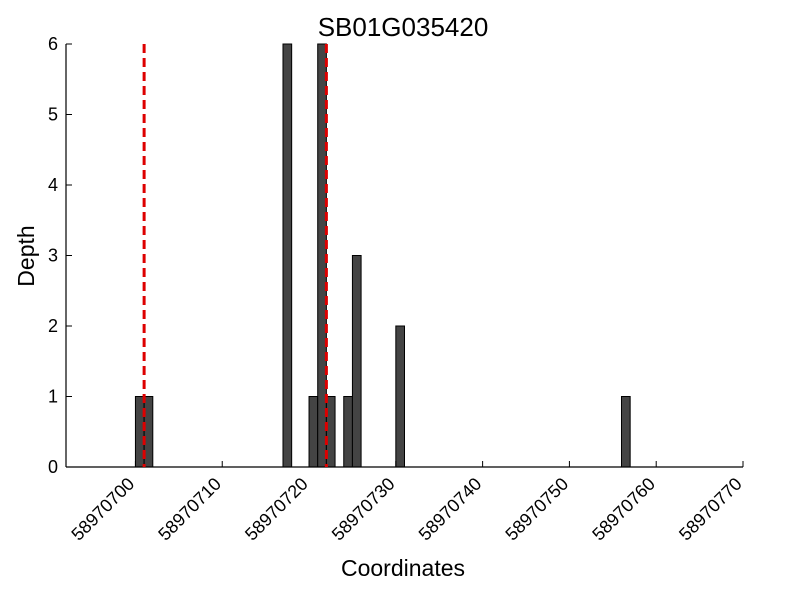 The width and height of the screenshot is (800, 600). What do you see at coordinates (53, 397) in the screenshot?
I see `y-tick-label-1: 1` at bounding box center [53, 397].